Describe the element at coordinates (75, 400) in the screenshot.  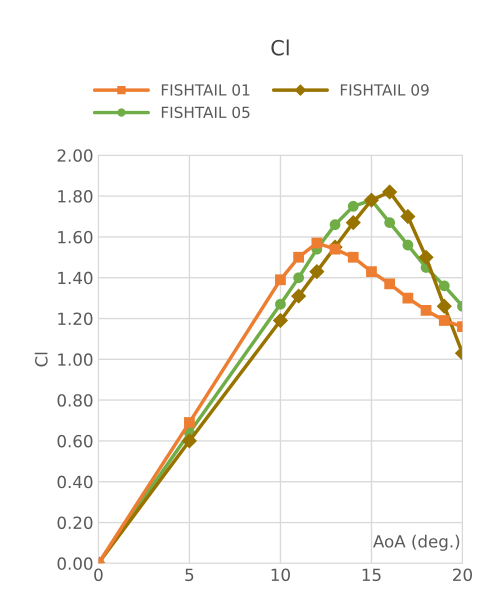
I see `y-tick-label: 0.80` at that location.